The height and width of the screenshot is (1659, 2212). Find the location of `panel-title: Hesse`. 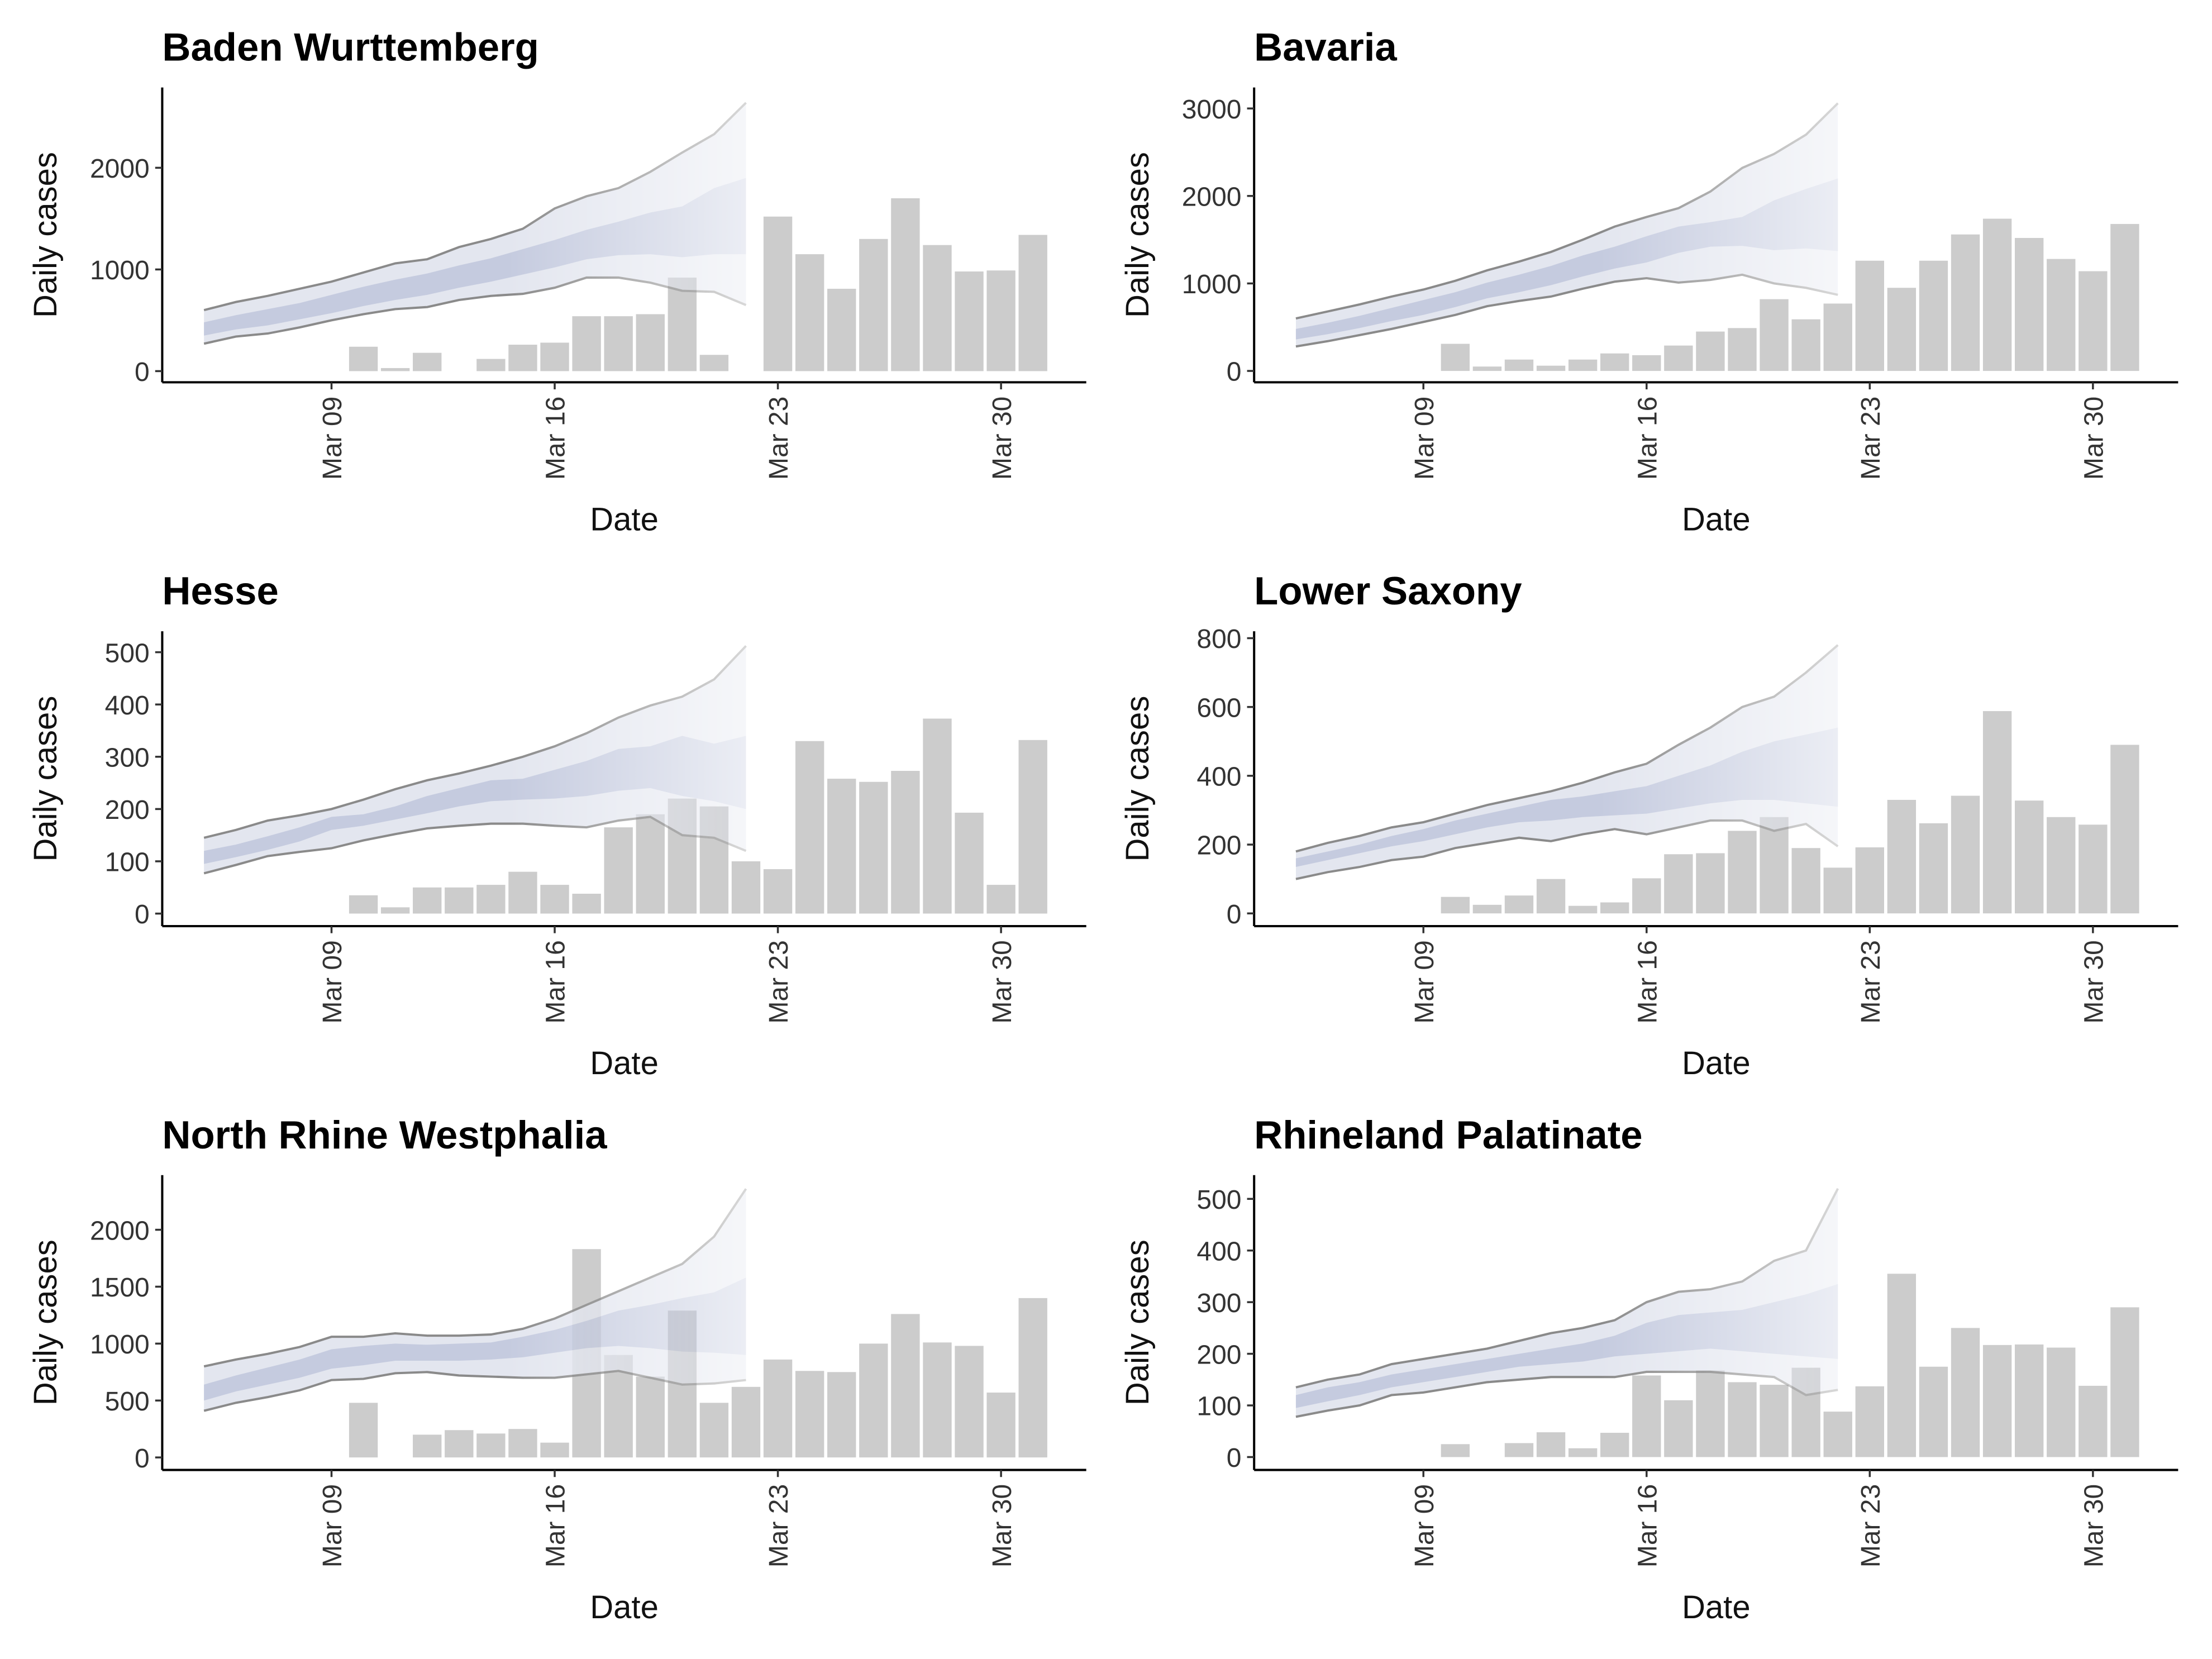

panel-title: Hesse is located at coordinates (220, 591).